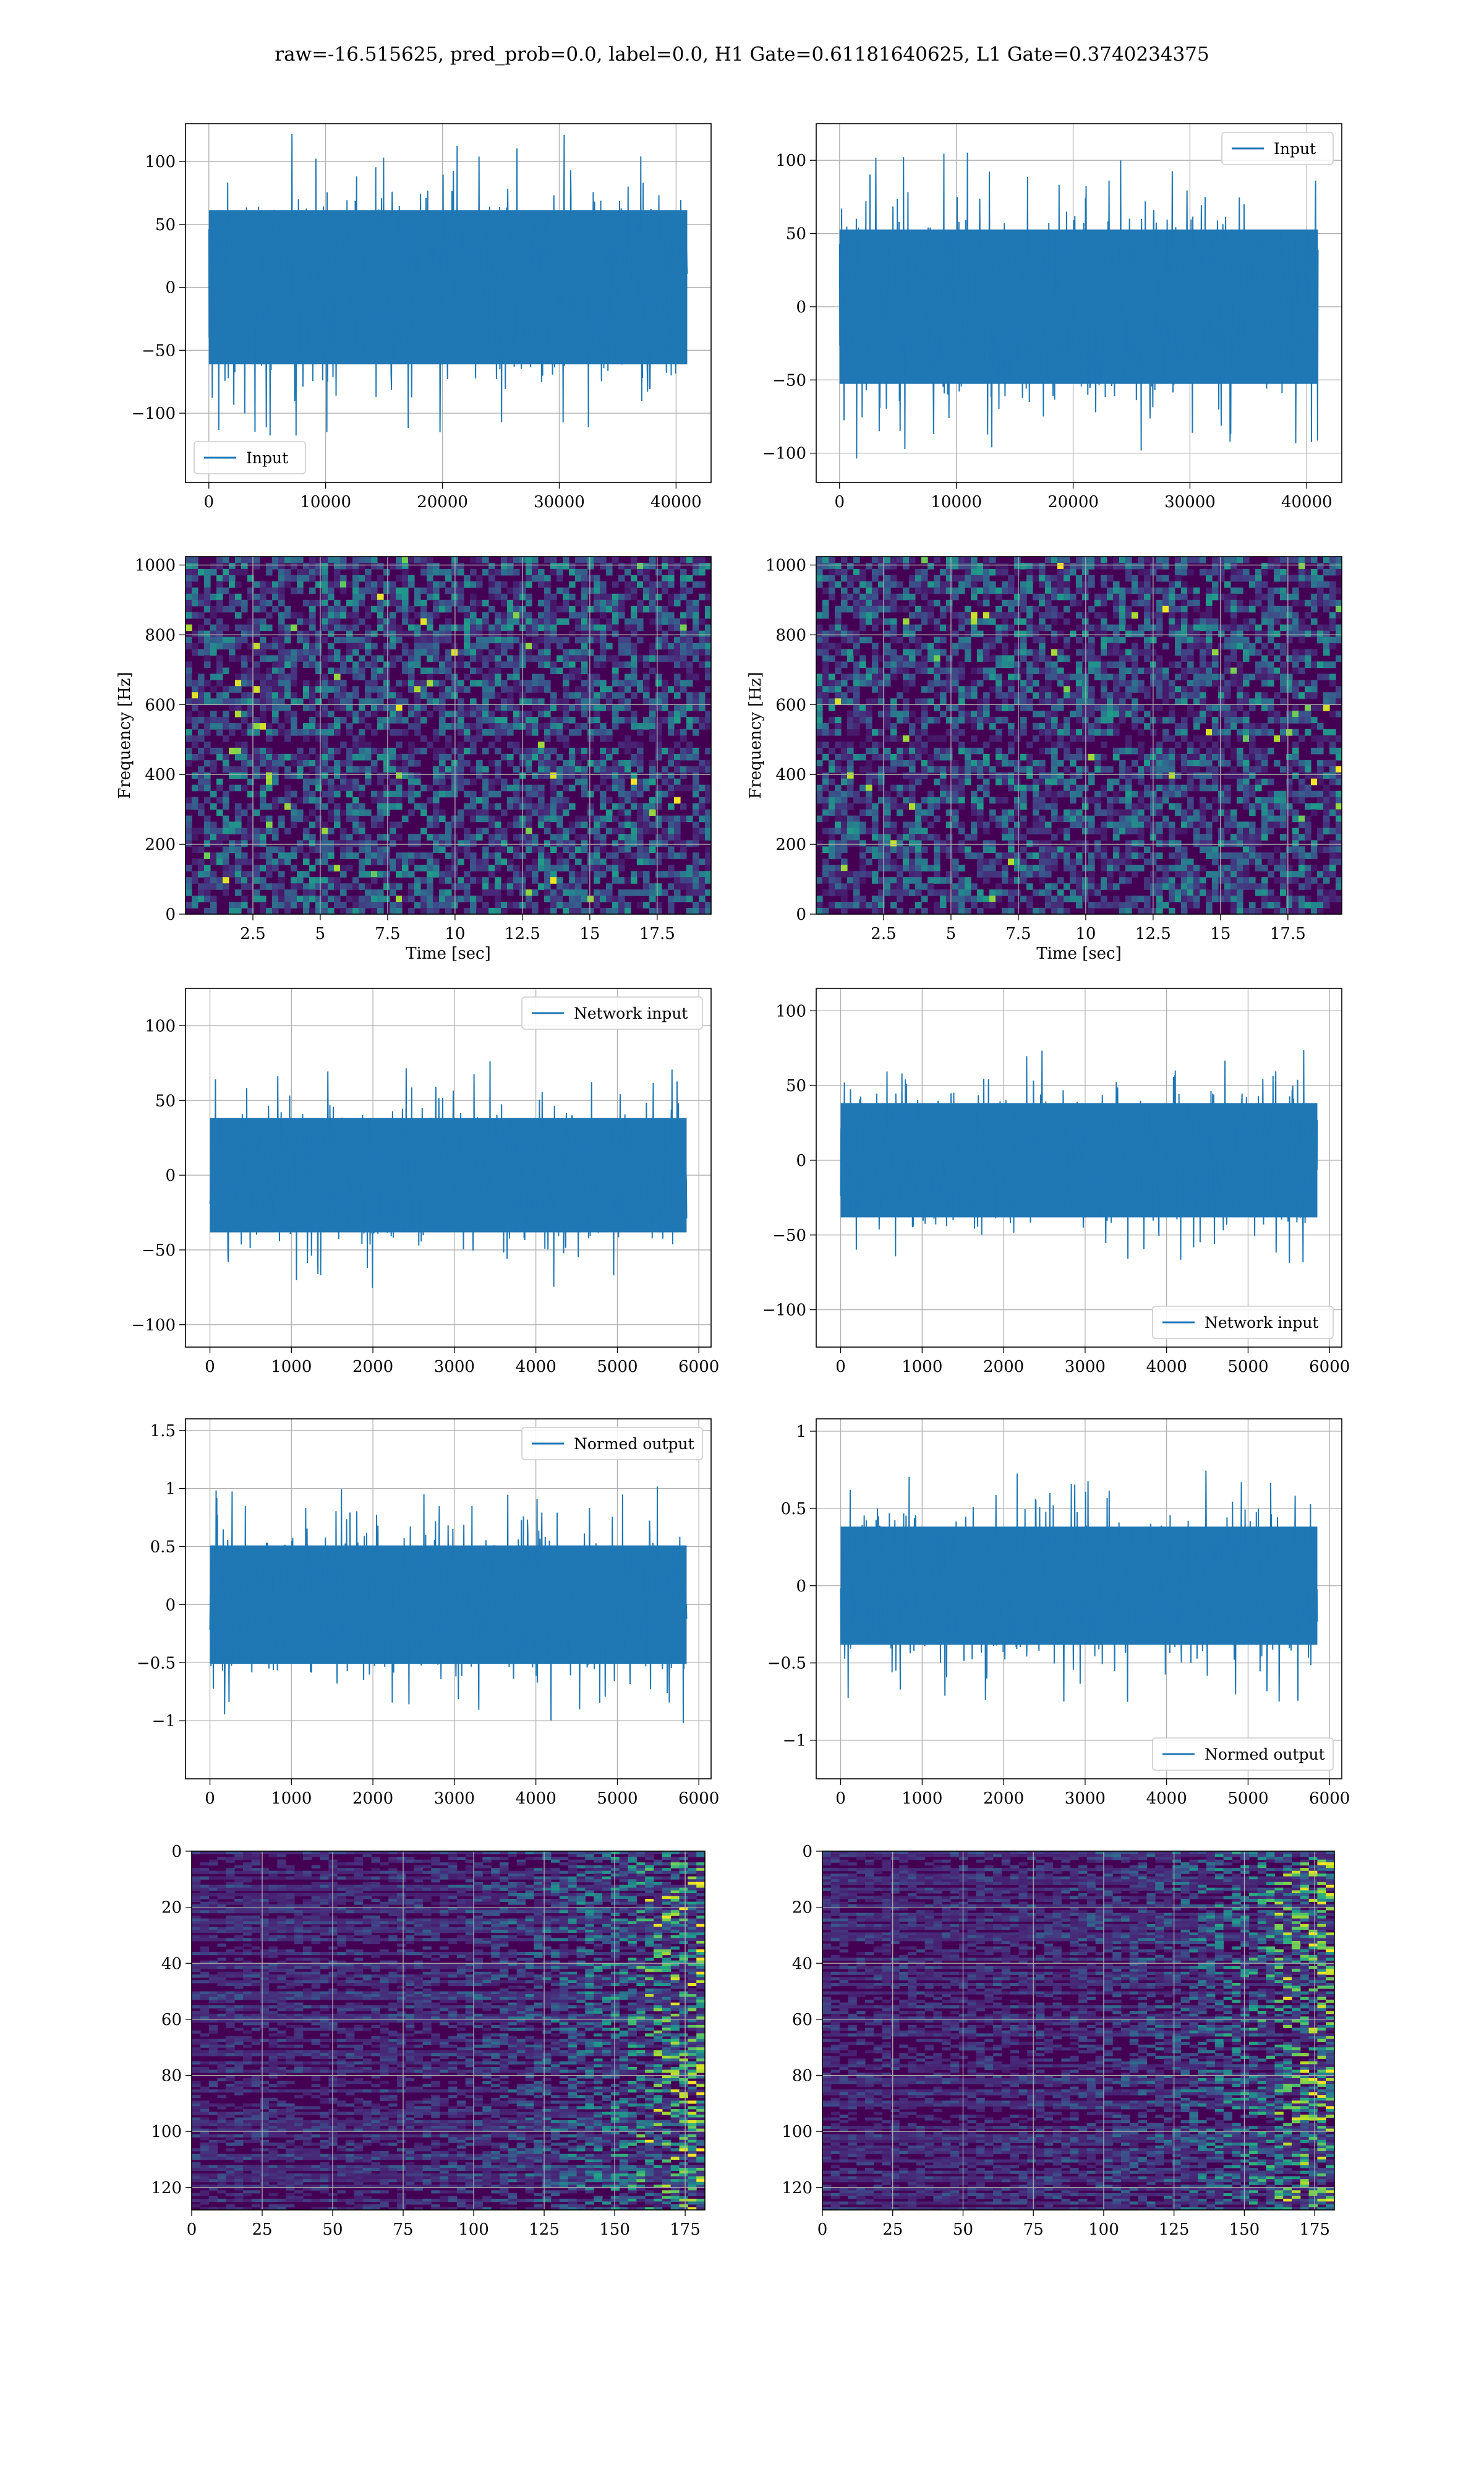  I want to click on x-tick-label: 25, so click(892, 2229).